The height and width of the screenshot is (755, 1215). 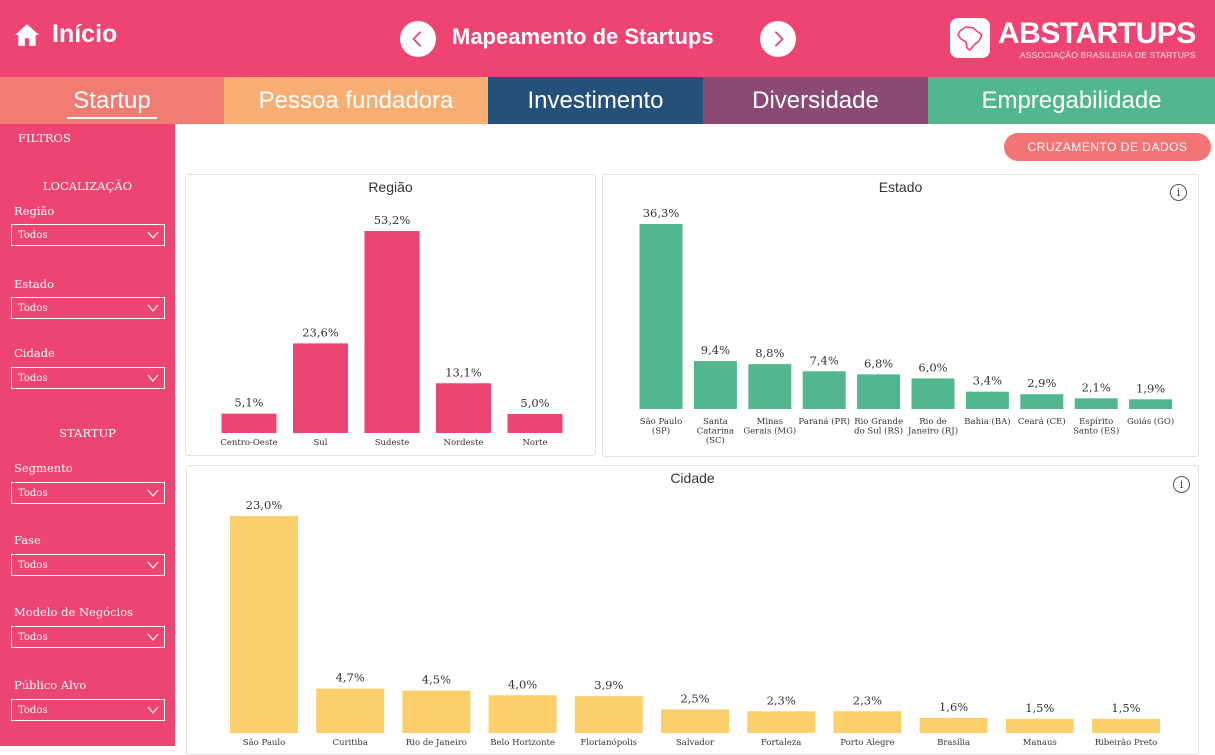 I want to click on section-startup-heading: STARTUP, so click(x=87, y=433).